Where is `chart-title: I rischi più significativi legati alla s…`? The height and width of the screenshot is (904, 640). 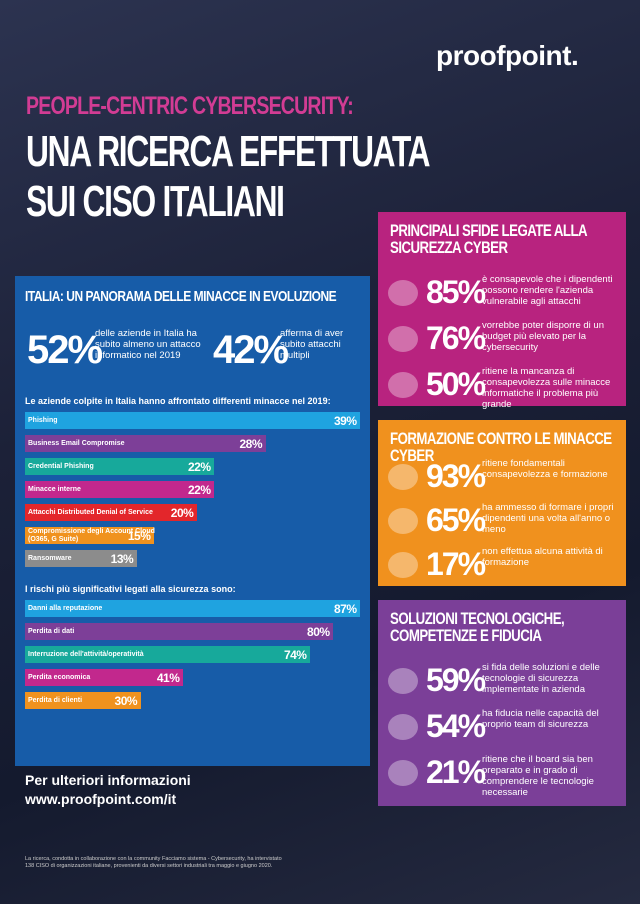 chart-title: I rischi più significativi legati alla s… is located at coordinates (130, 589).